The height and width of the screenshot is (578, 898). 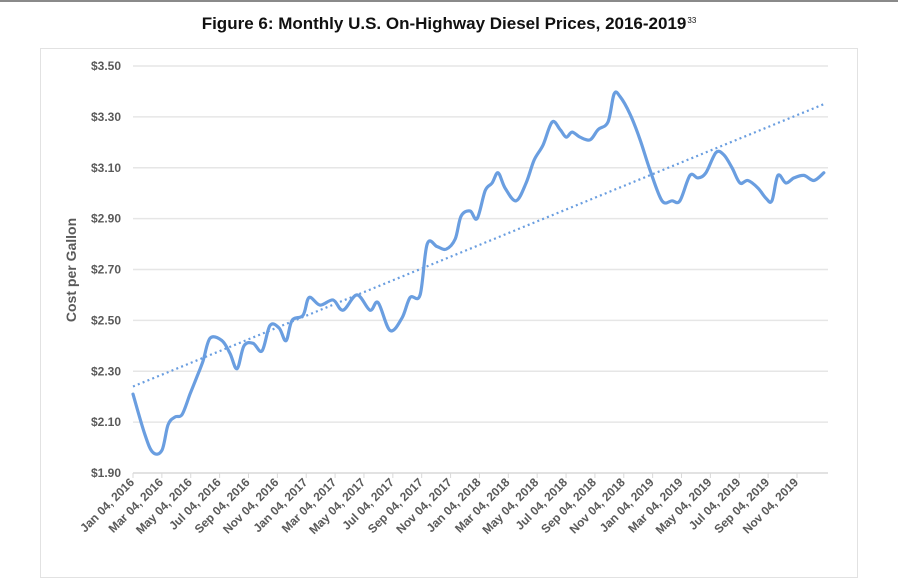 What do you see at coordinates (106, 168) in the screenshot?
I see `y-tick-label: $3.10` at bounding box center [106, 168].